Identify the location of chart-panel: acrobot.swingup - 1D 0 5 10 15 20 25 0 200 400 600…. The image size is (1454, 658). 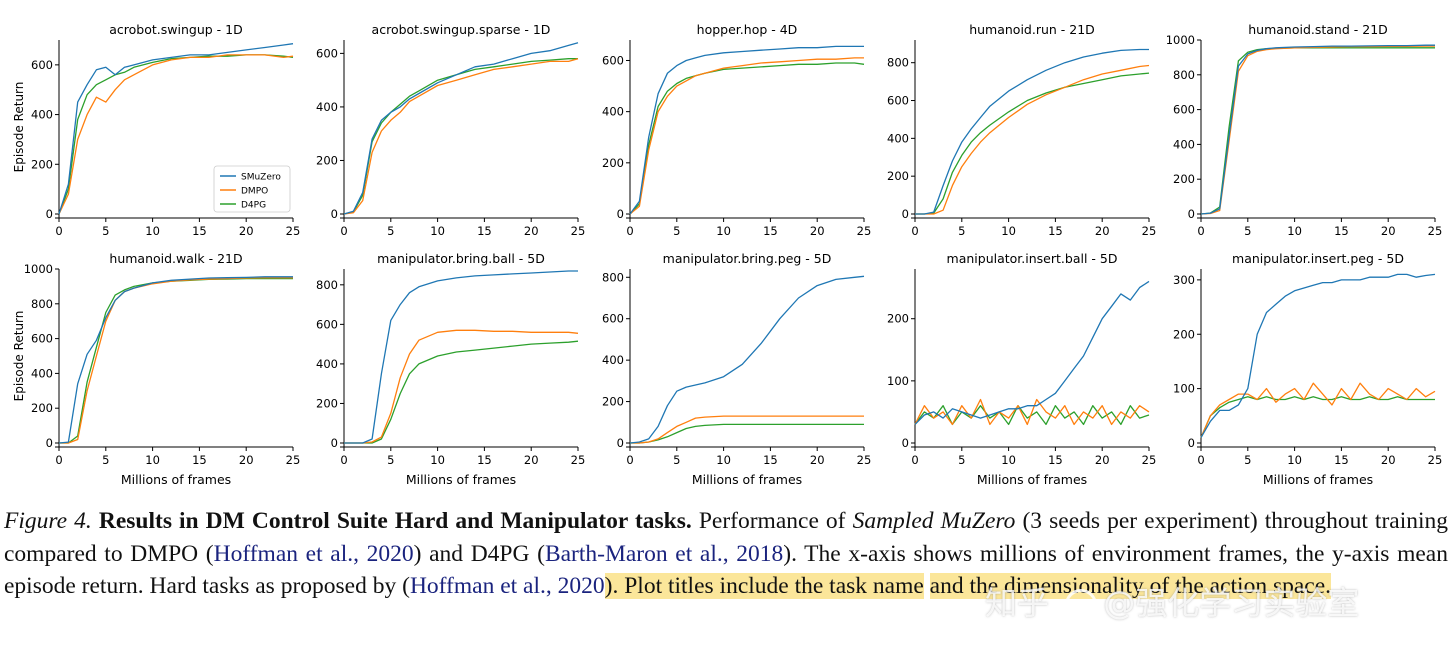
(156, 130).